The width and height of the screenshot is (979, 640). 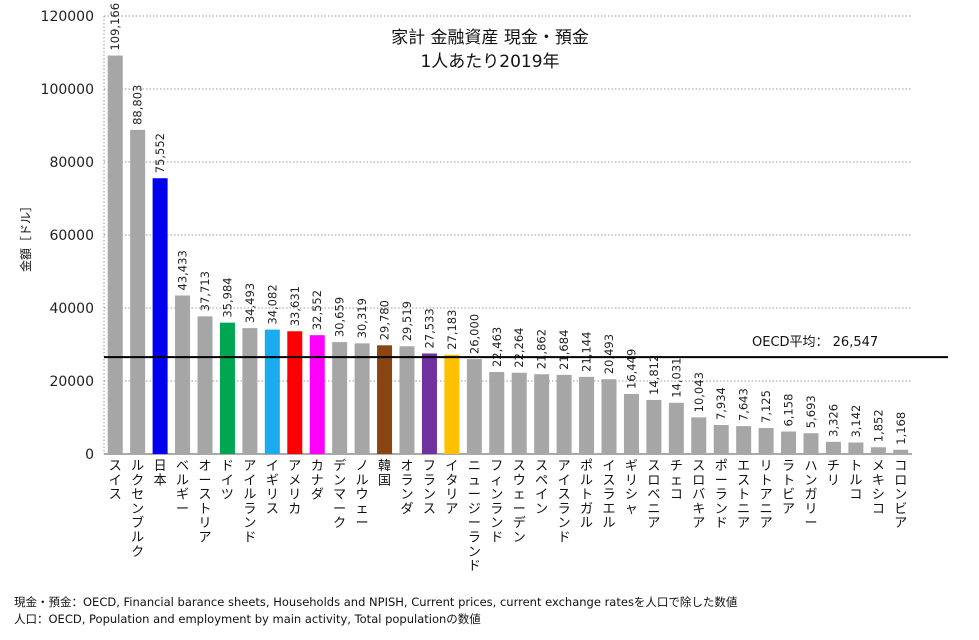 What do you see at coordinates (272, 488) in the screenshot?
I see `category-label: イギリス` at bounding box center [272, 488].